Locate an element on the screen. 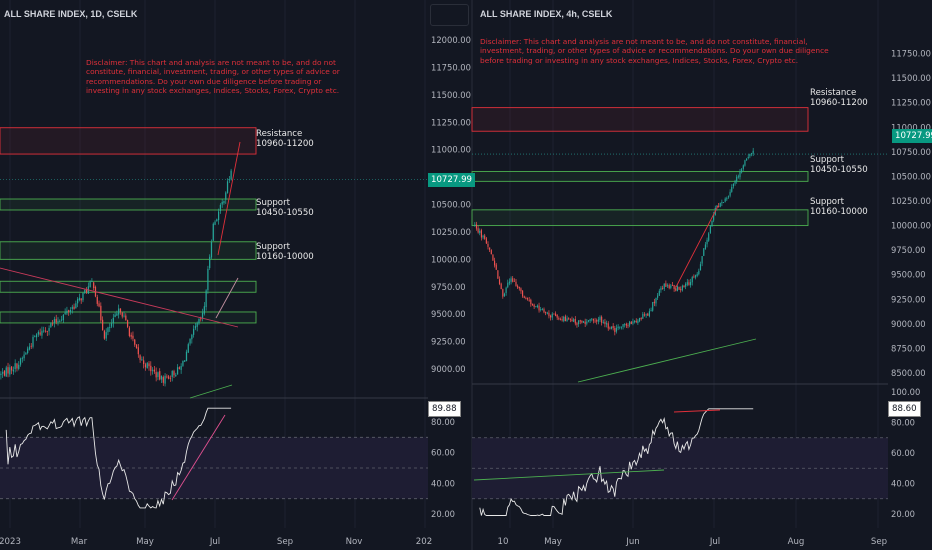  y-tick-label: 11500.00 is located at coordinates (911, 78).